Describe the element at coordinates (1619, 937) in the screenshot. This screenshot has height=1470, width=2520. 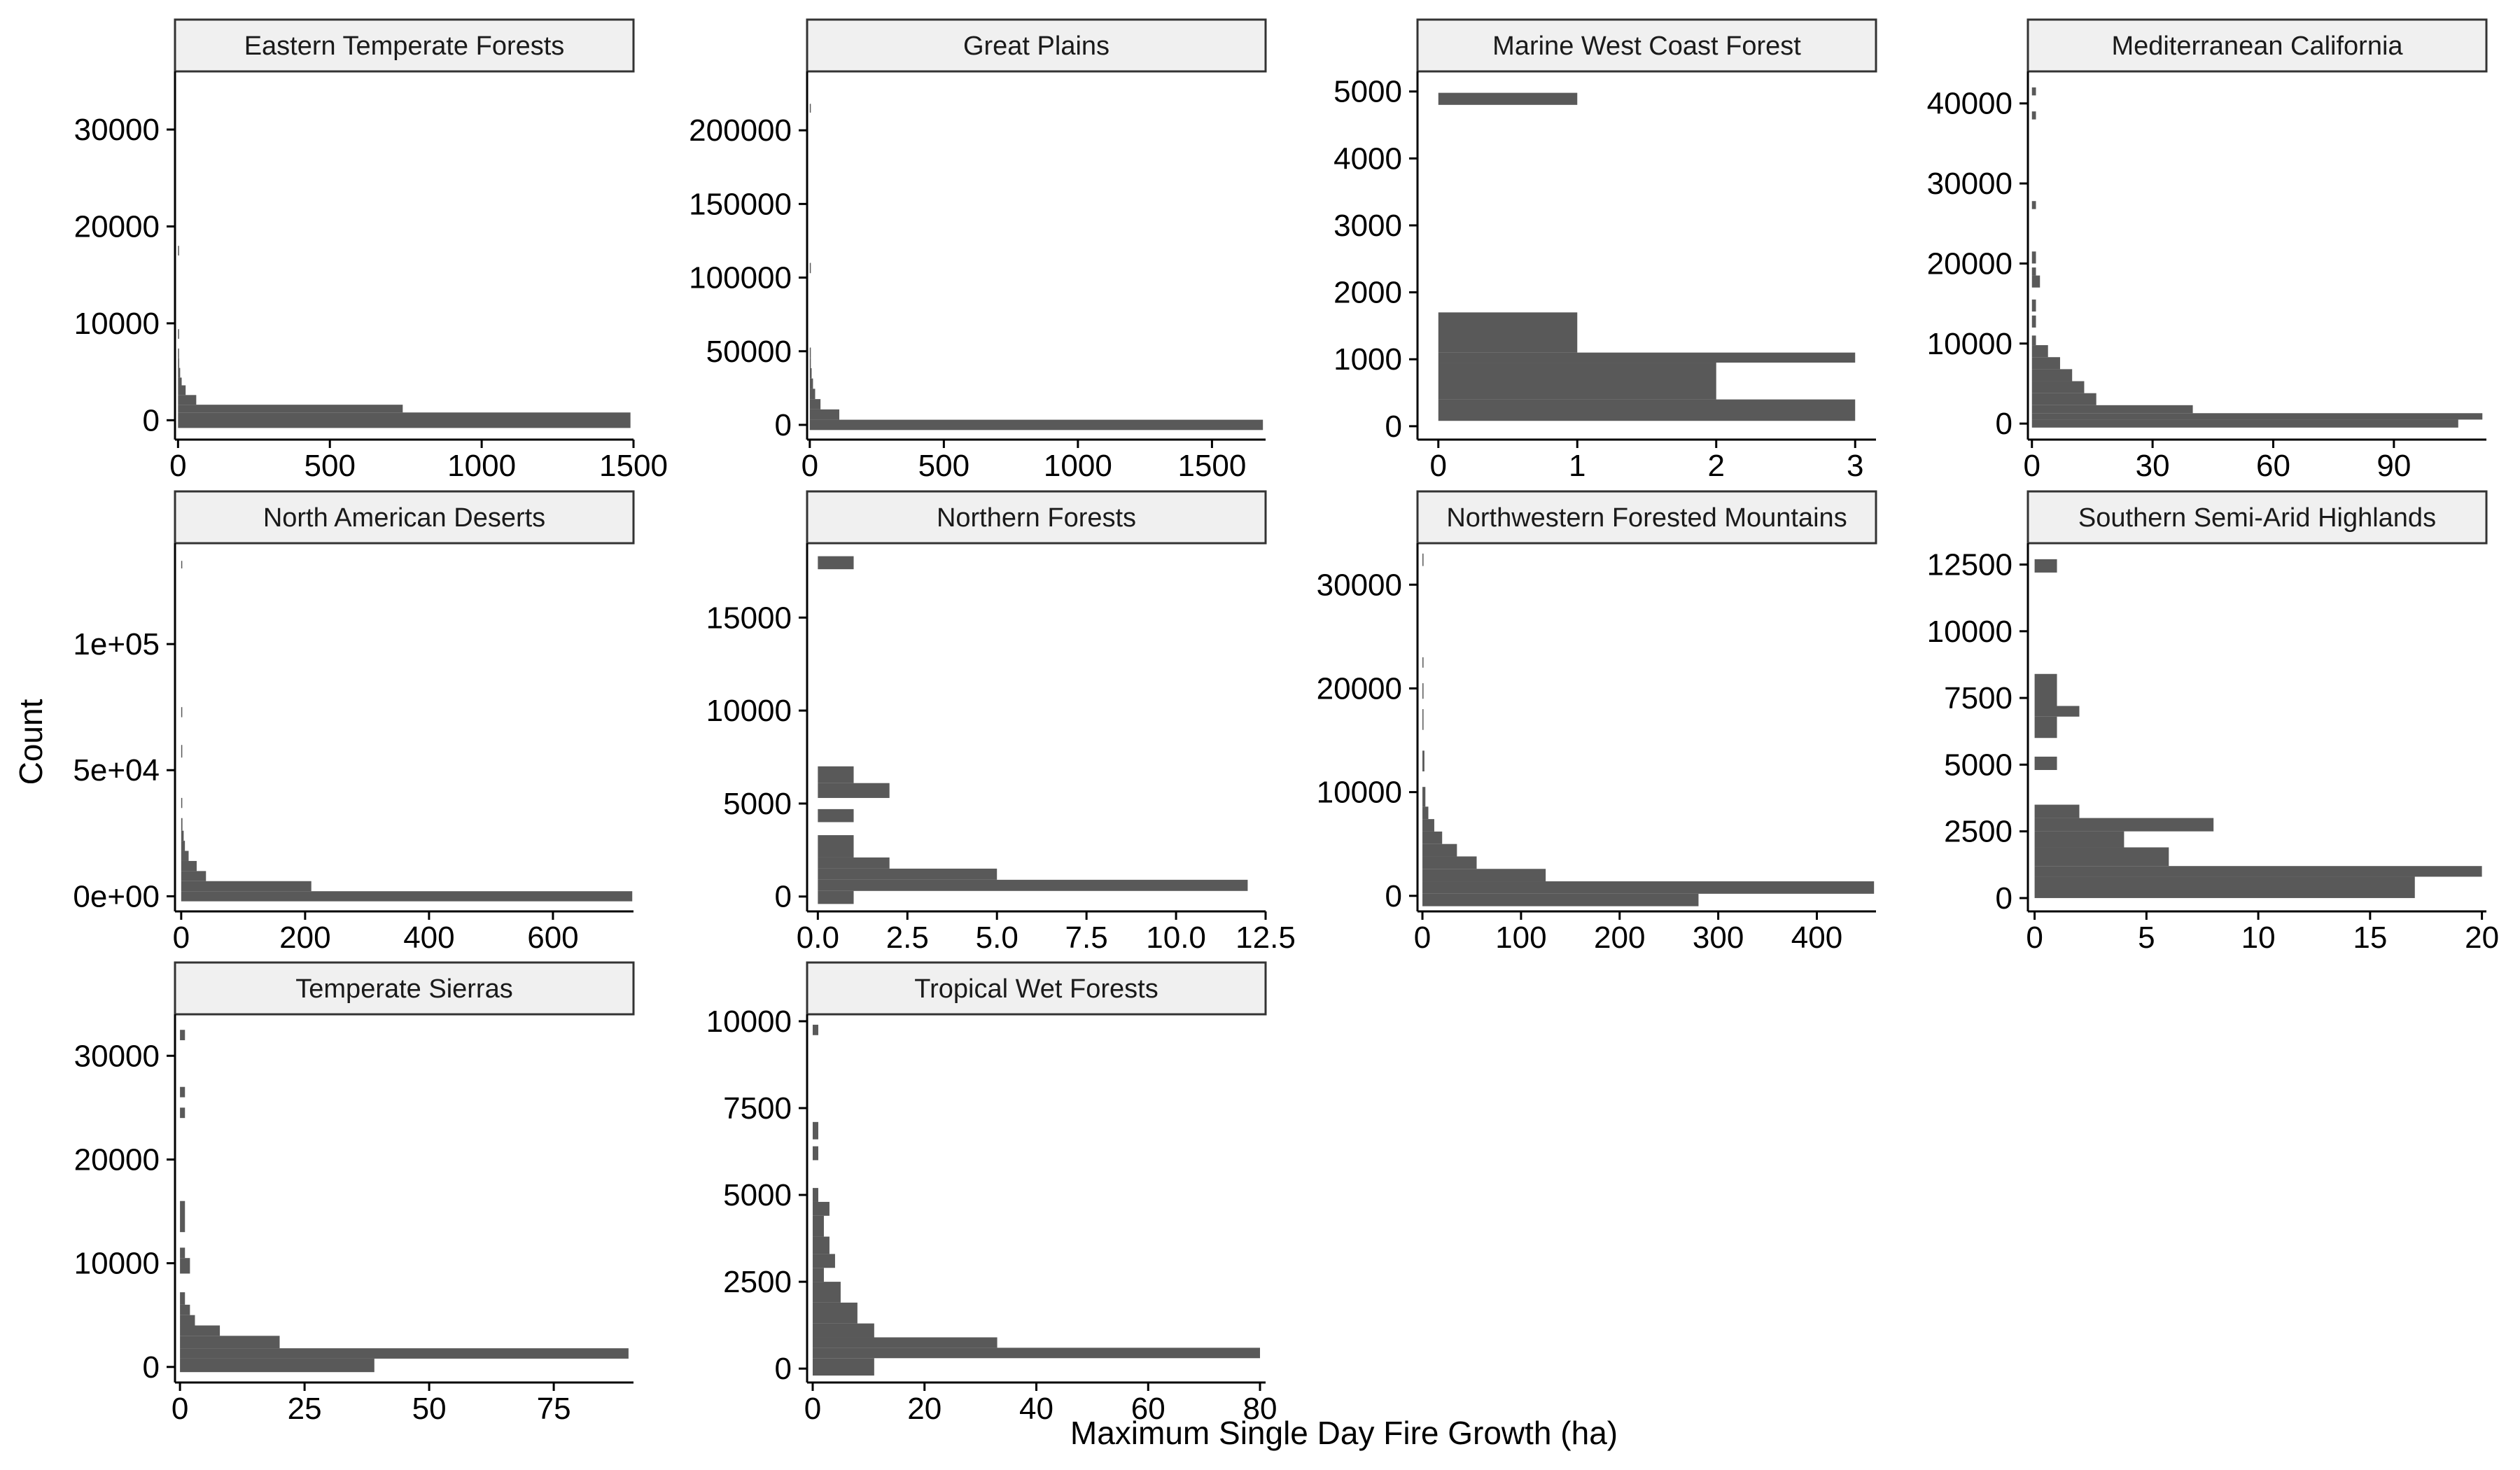
I see `x-tick-label: 200` at that location.